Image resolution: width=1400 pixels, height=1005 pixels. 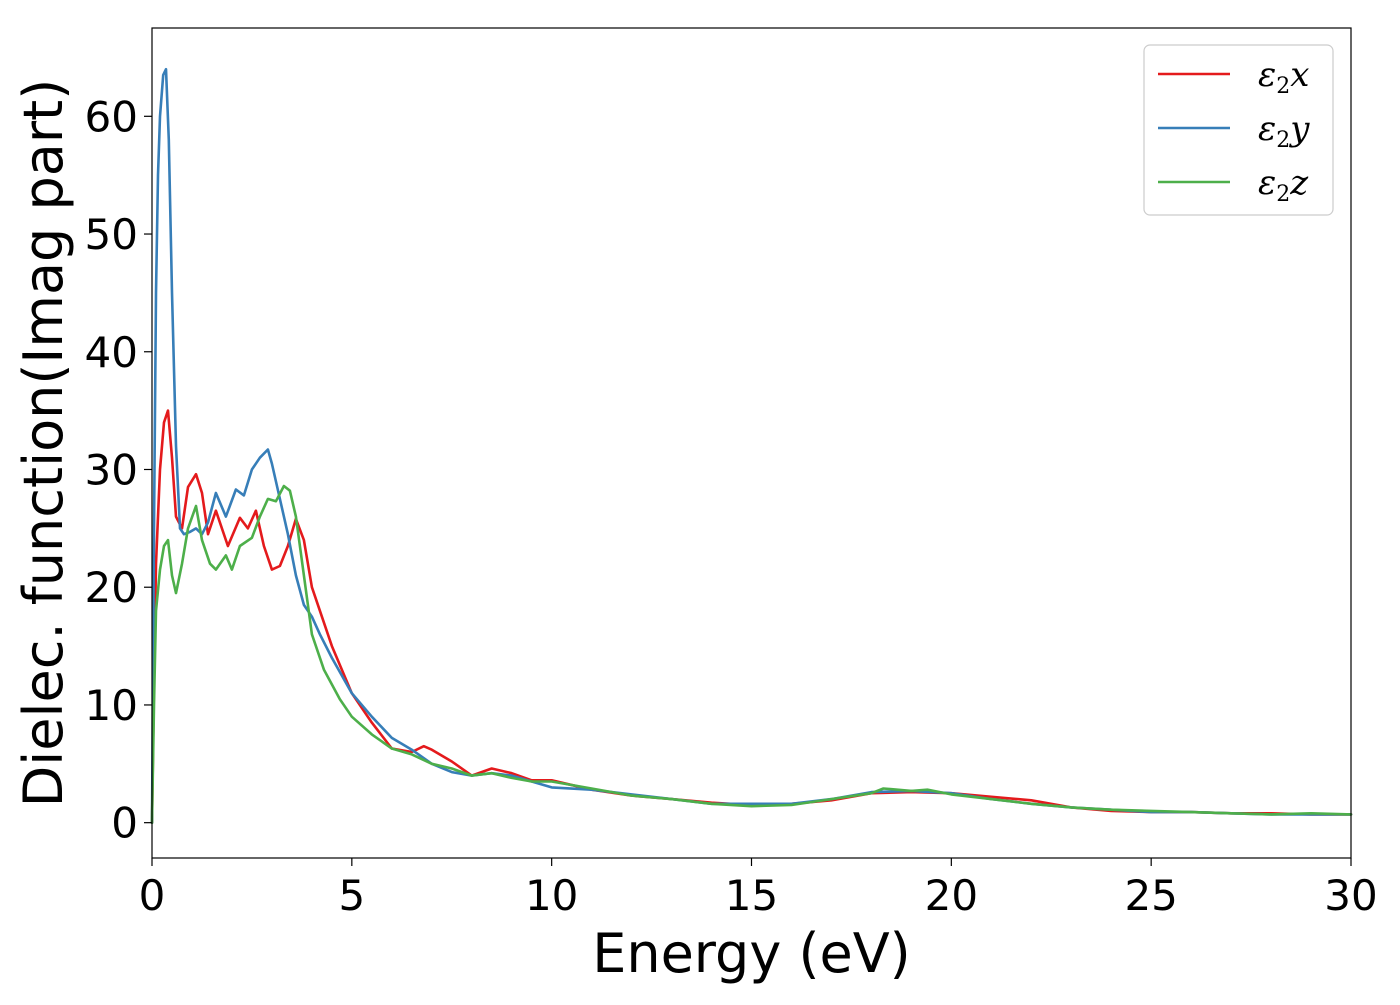 I want to click on y-tick-label: 50, so click(x=111, y=234).